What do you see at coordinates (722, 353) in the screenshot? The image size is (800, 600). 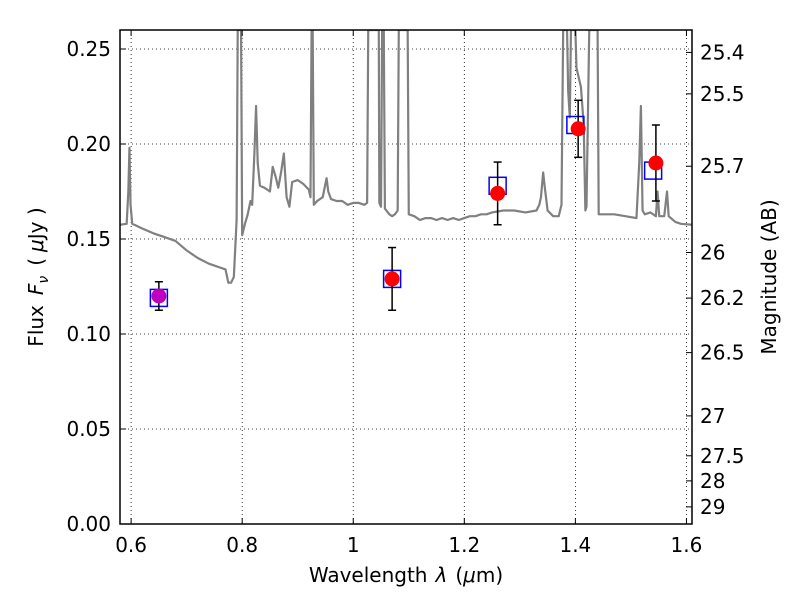 I see `y2-tick-label: 26.5` at bounding box center [722, 353].